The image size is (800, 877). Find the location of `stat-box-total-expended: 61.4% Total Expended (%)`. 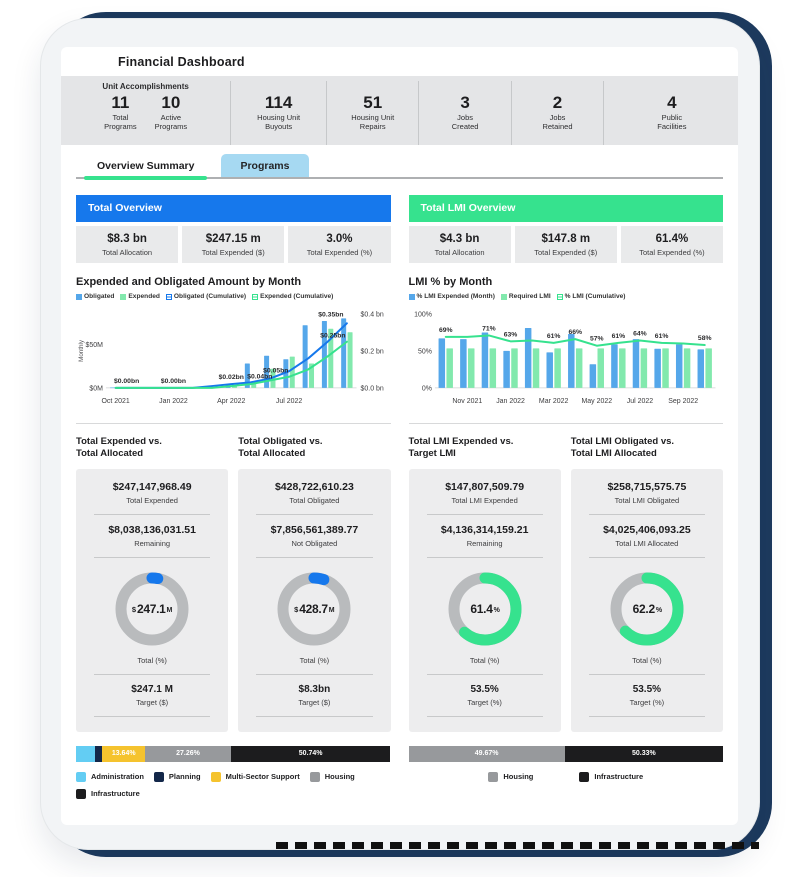

stat-box-total-expended: 61.4% Total Expended (%) is located at coordinates (672, 244).